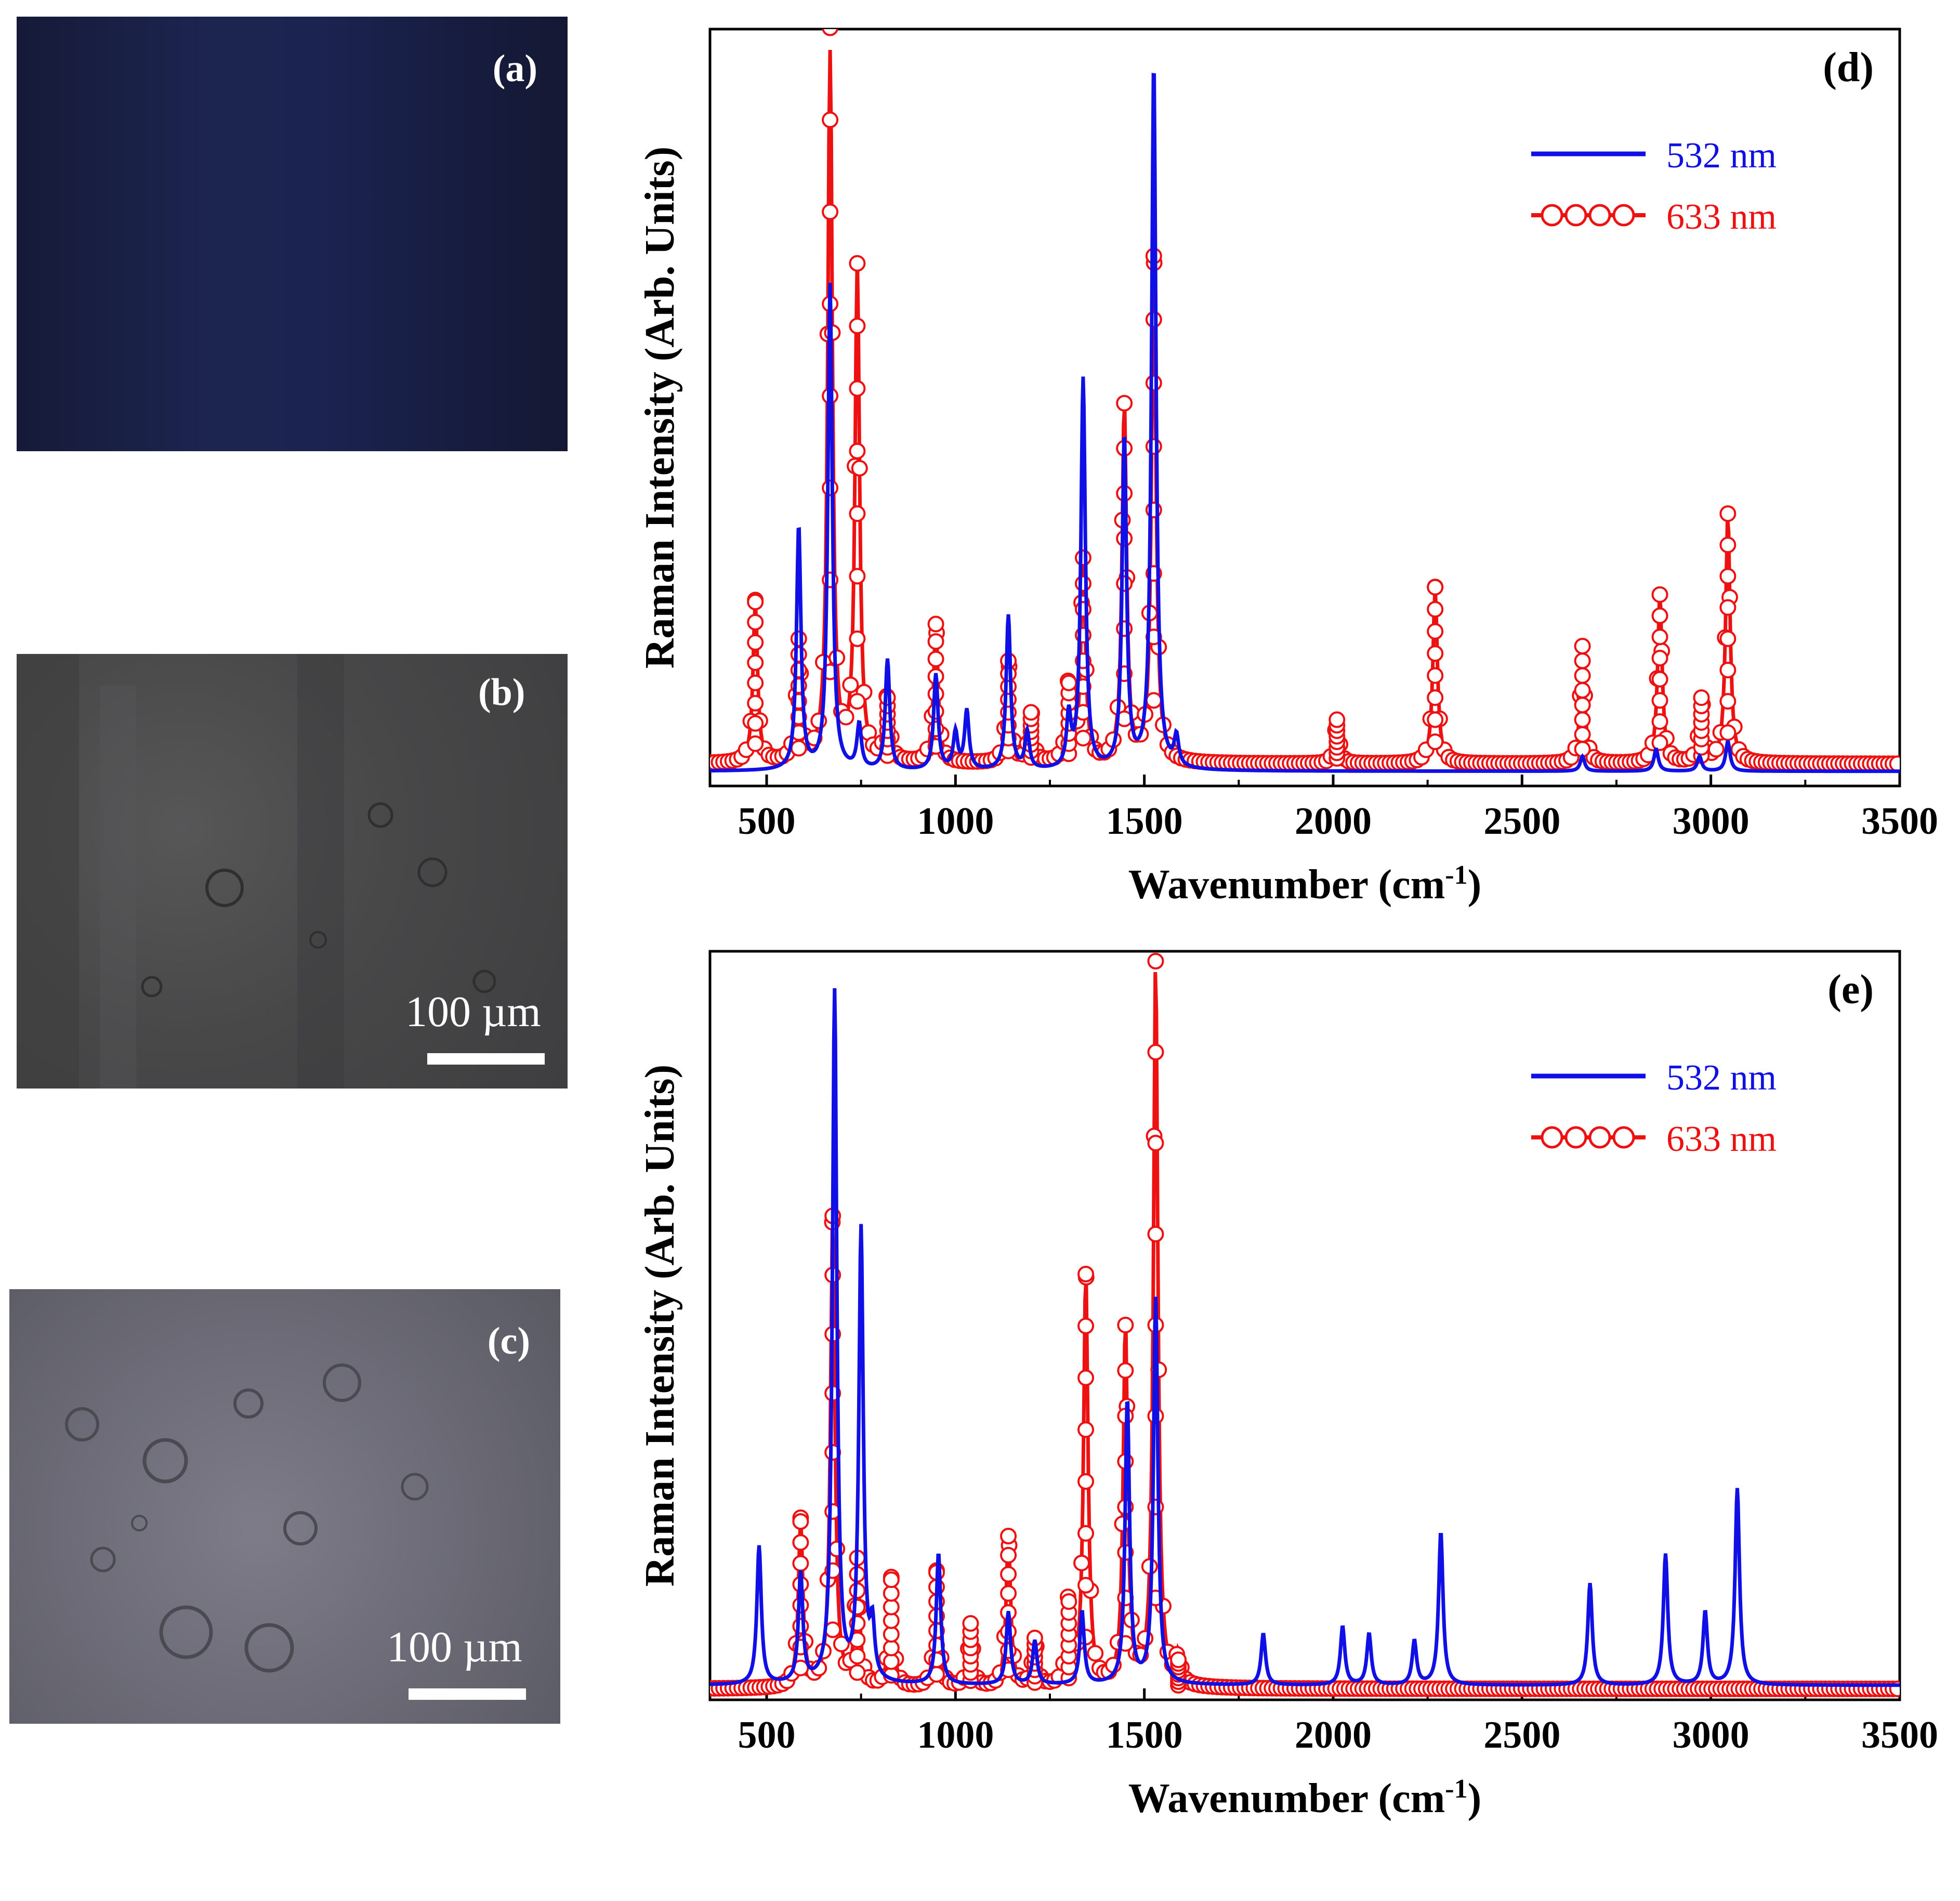  Describe the element at coordinates (486, 1059) in the screenshot. I see `scalebar-b` at that location.